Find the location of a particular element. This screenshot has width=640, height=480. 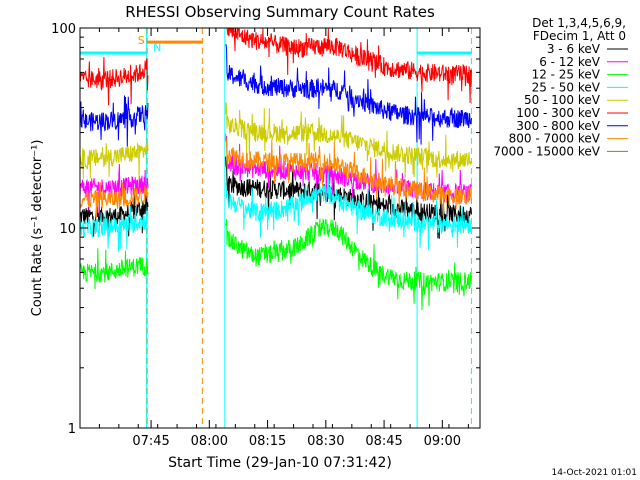

y-tick-label: 10 is located at coordinates (67, 229).